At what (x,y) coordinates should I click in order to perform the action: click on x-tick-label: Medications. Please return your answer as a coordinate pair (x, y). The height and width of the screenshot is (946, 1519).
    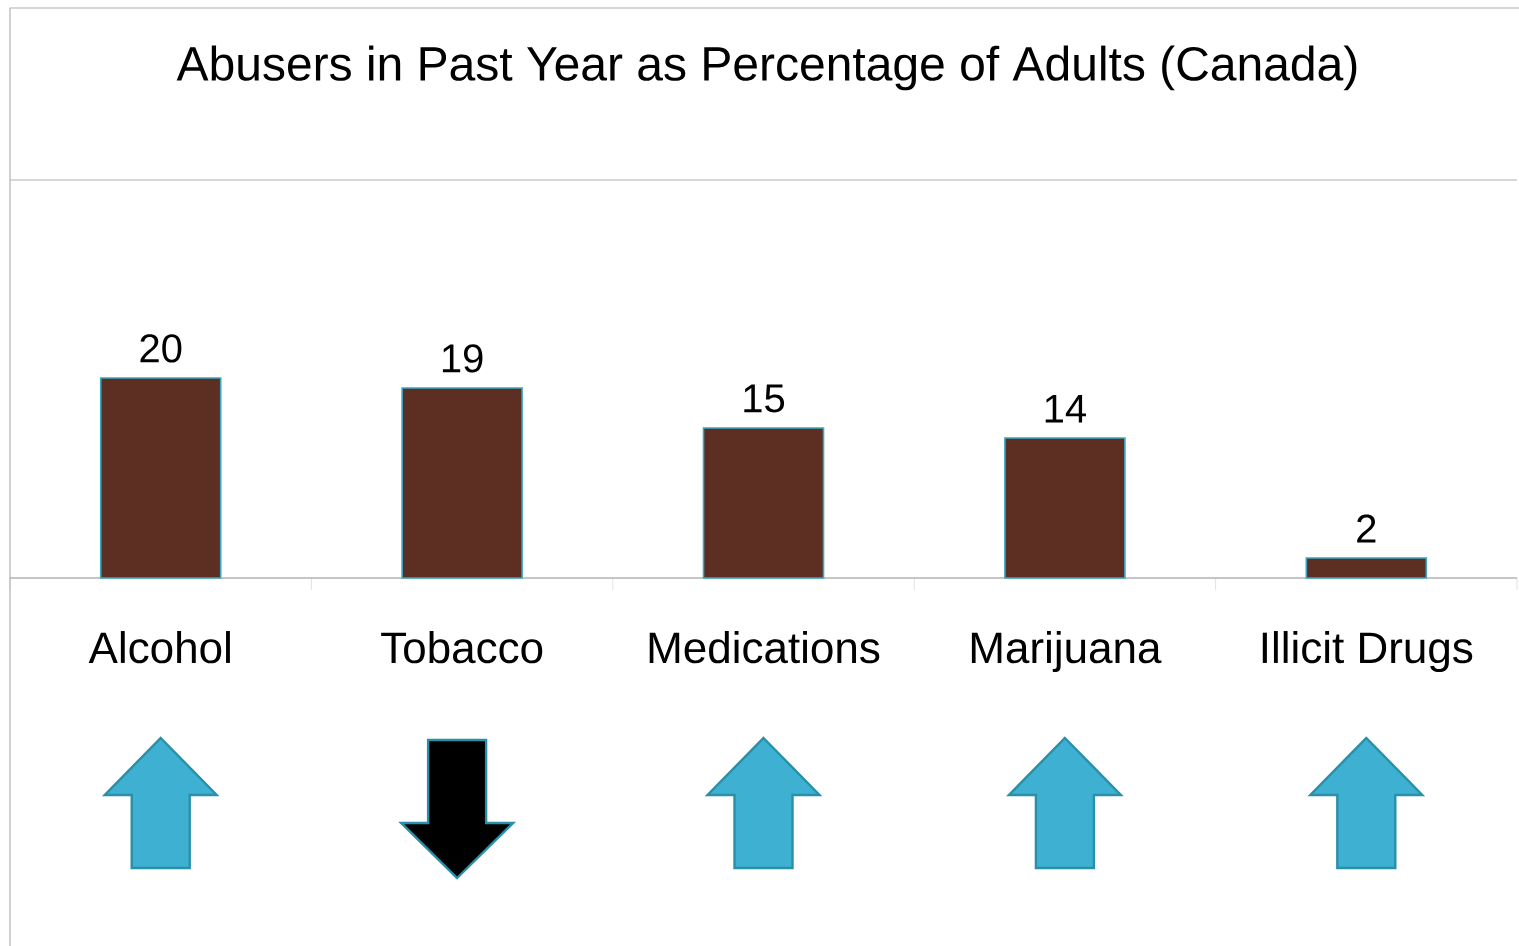
    Looking at the image, I should click on (764, 647).